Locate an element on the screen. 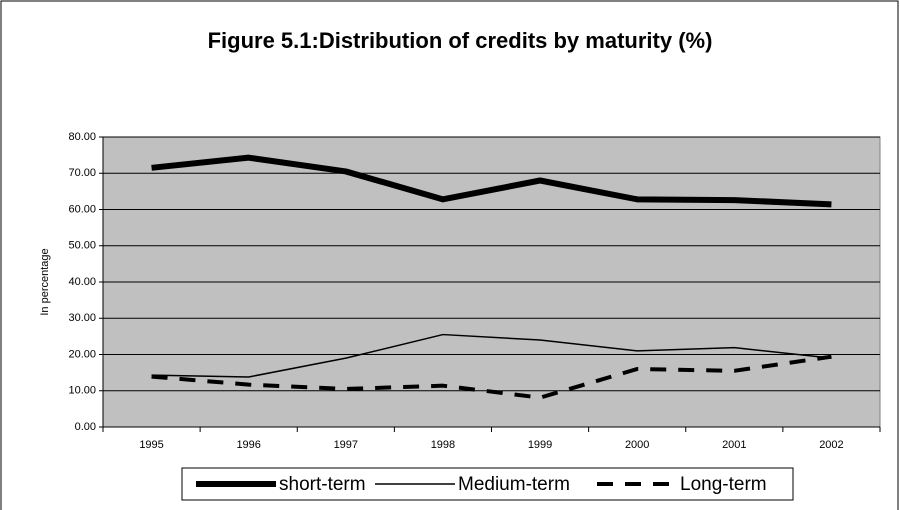  y-tick-label: 70.00 is located at coordinates (82, 173).